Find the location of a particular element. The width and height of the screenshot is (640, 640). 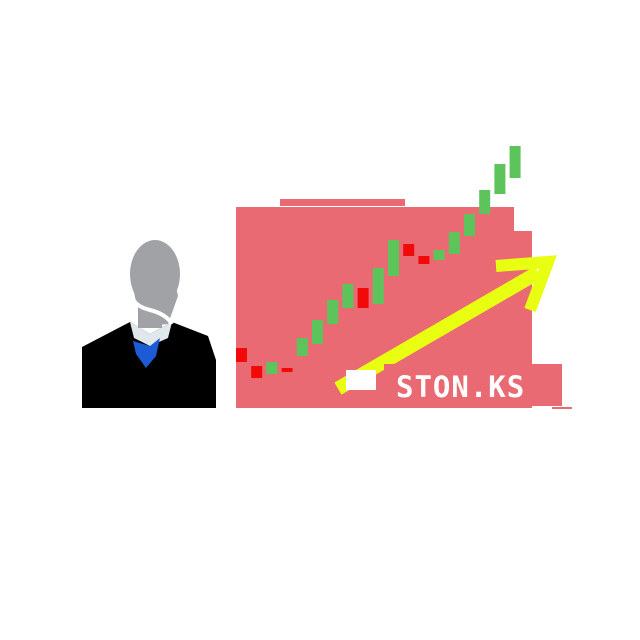

trend-arrow is located at coordinates (445, 325).